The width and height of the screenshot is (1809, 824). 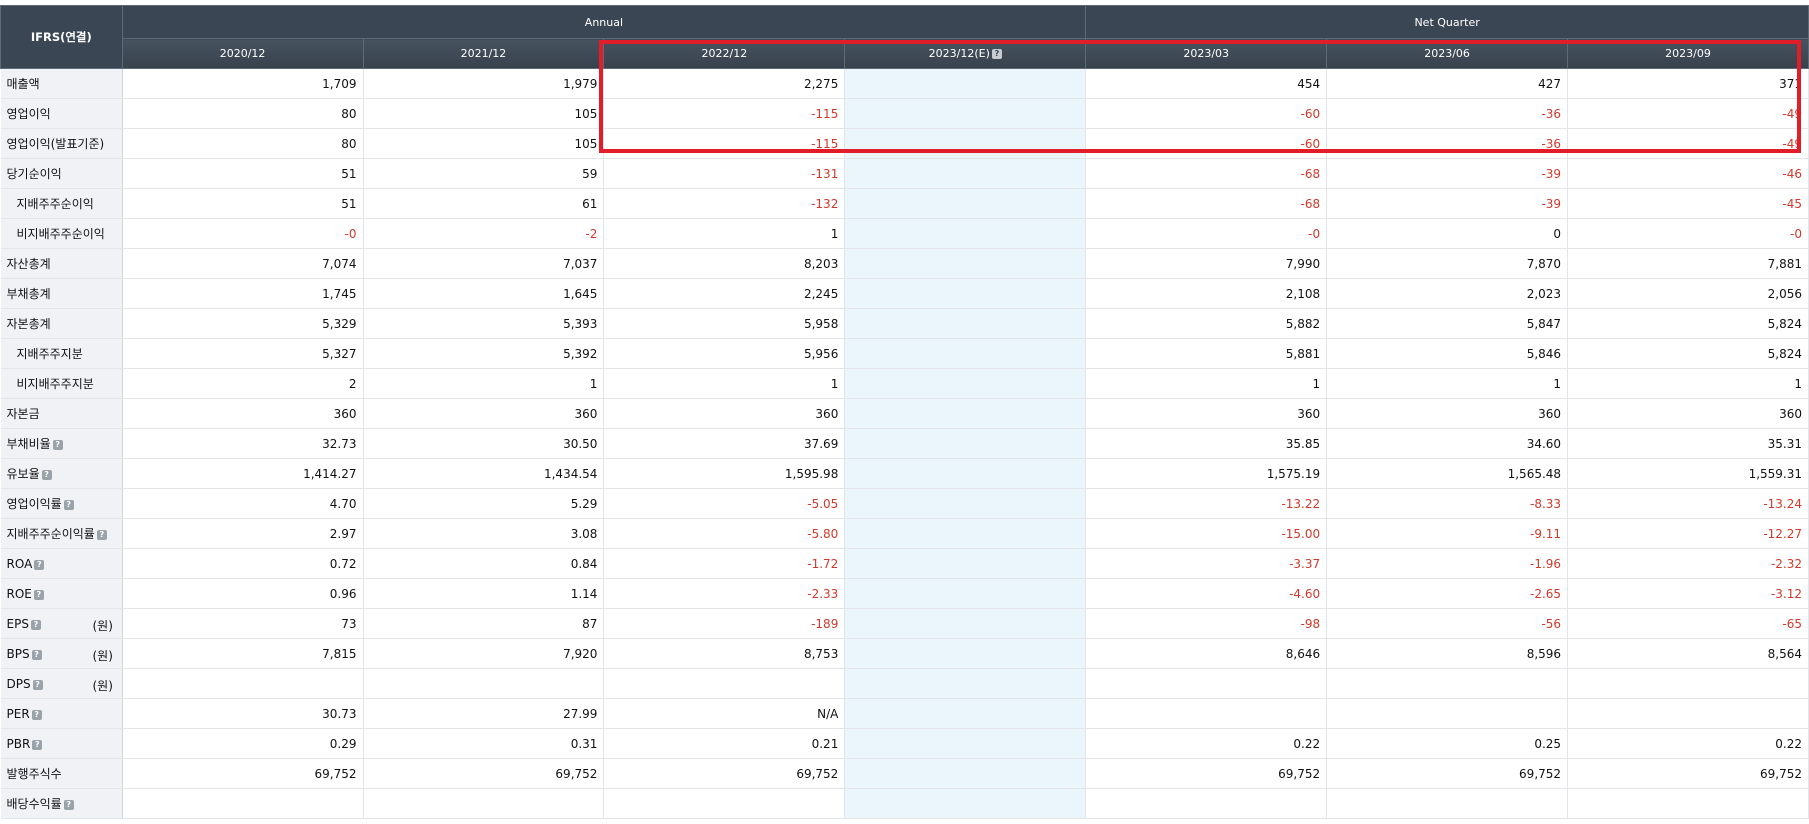 I want to click on table-row: 지배주주지분 5,327 5,392 5,956 5,881 5,846 5,824, so click(x=904, y=353).